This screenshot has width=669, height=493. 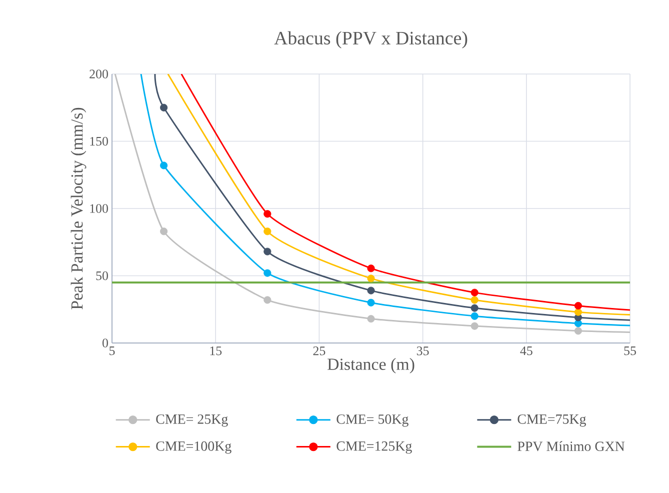 What do you see at coordinates (422, 351) in the screenshot?
I see `x-tick-label: 35` at bounding box center [422, 351].